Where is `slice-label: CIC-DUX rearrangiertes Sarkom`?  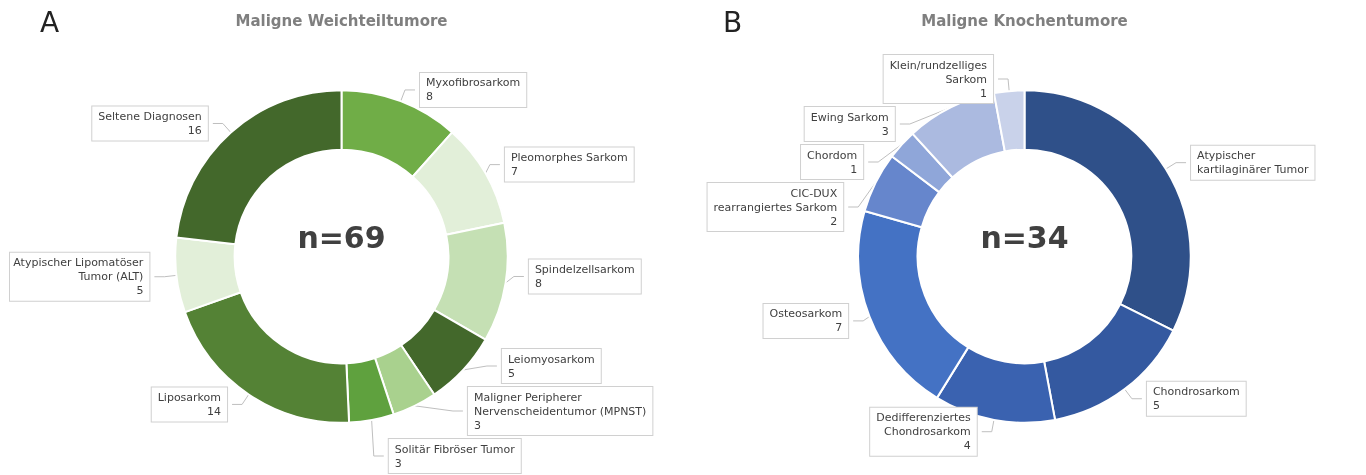 slice-label: CIC-DUX rearrangiertes Sarkom is located at coordinates (775, 200).